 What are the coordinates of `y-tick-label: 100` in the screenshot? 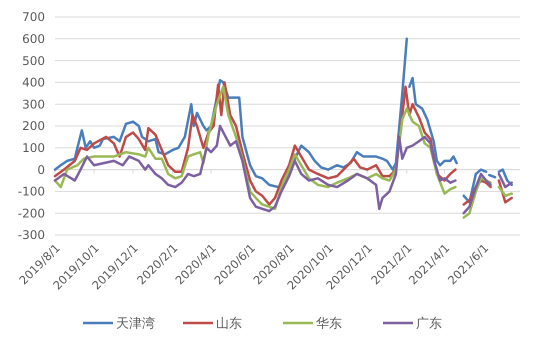 It's located at (33, 148).